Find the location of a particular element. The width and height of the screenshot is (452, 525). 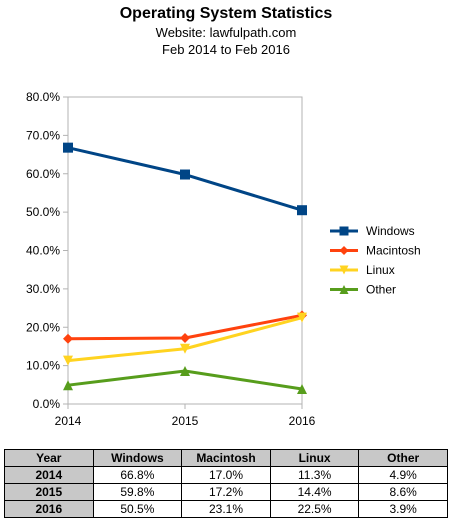

x-tick-label: 2016 is located at coordinates (302, 421).